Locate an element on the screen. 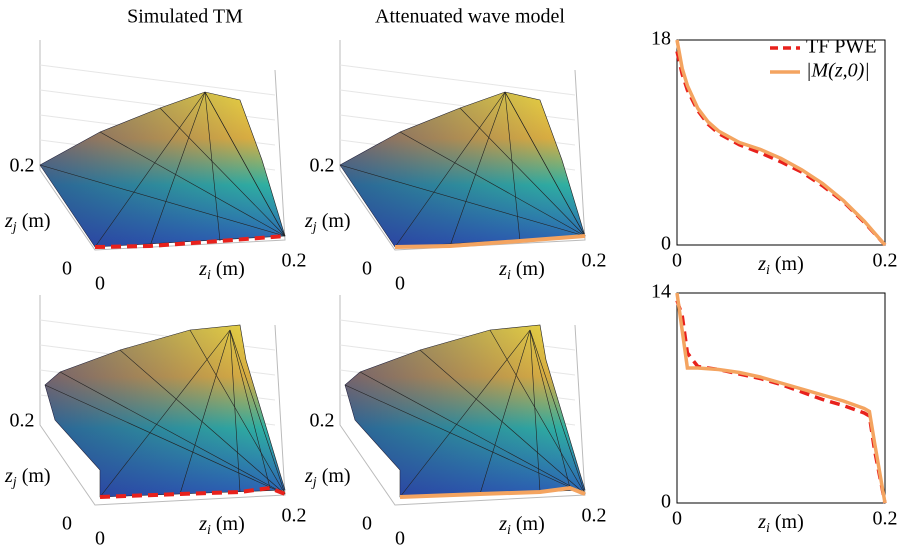 This screenshot has height=556, width=903. y-tick-label: 0 is located at coordinates (666, 502).